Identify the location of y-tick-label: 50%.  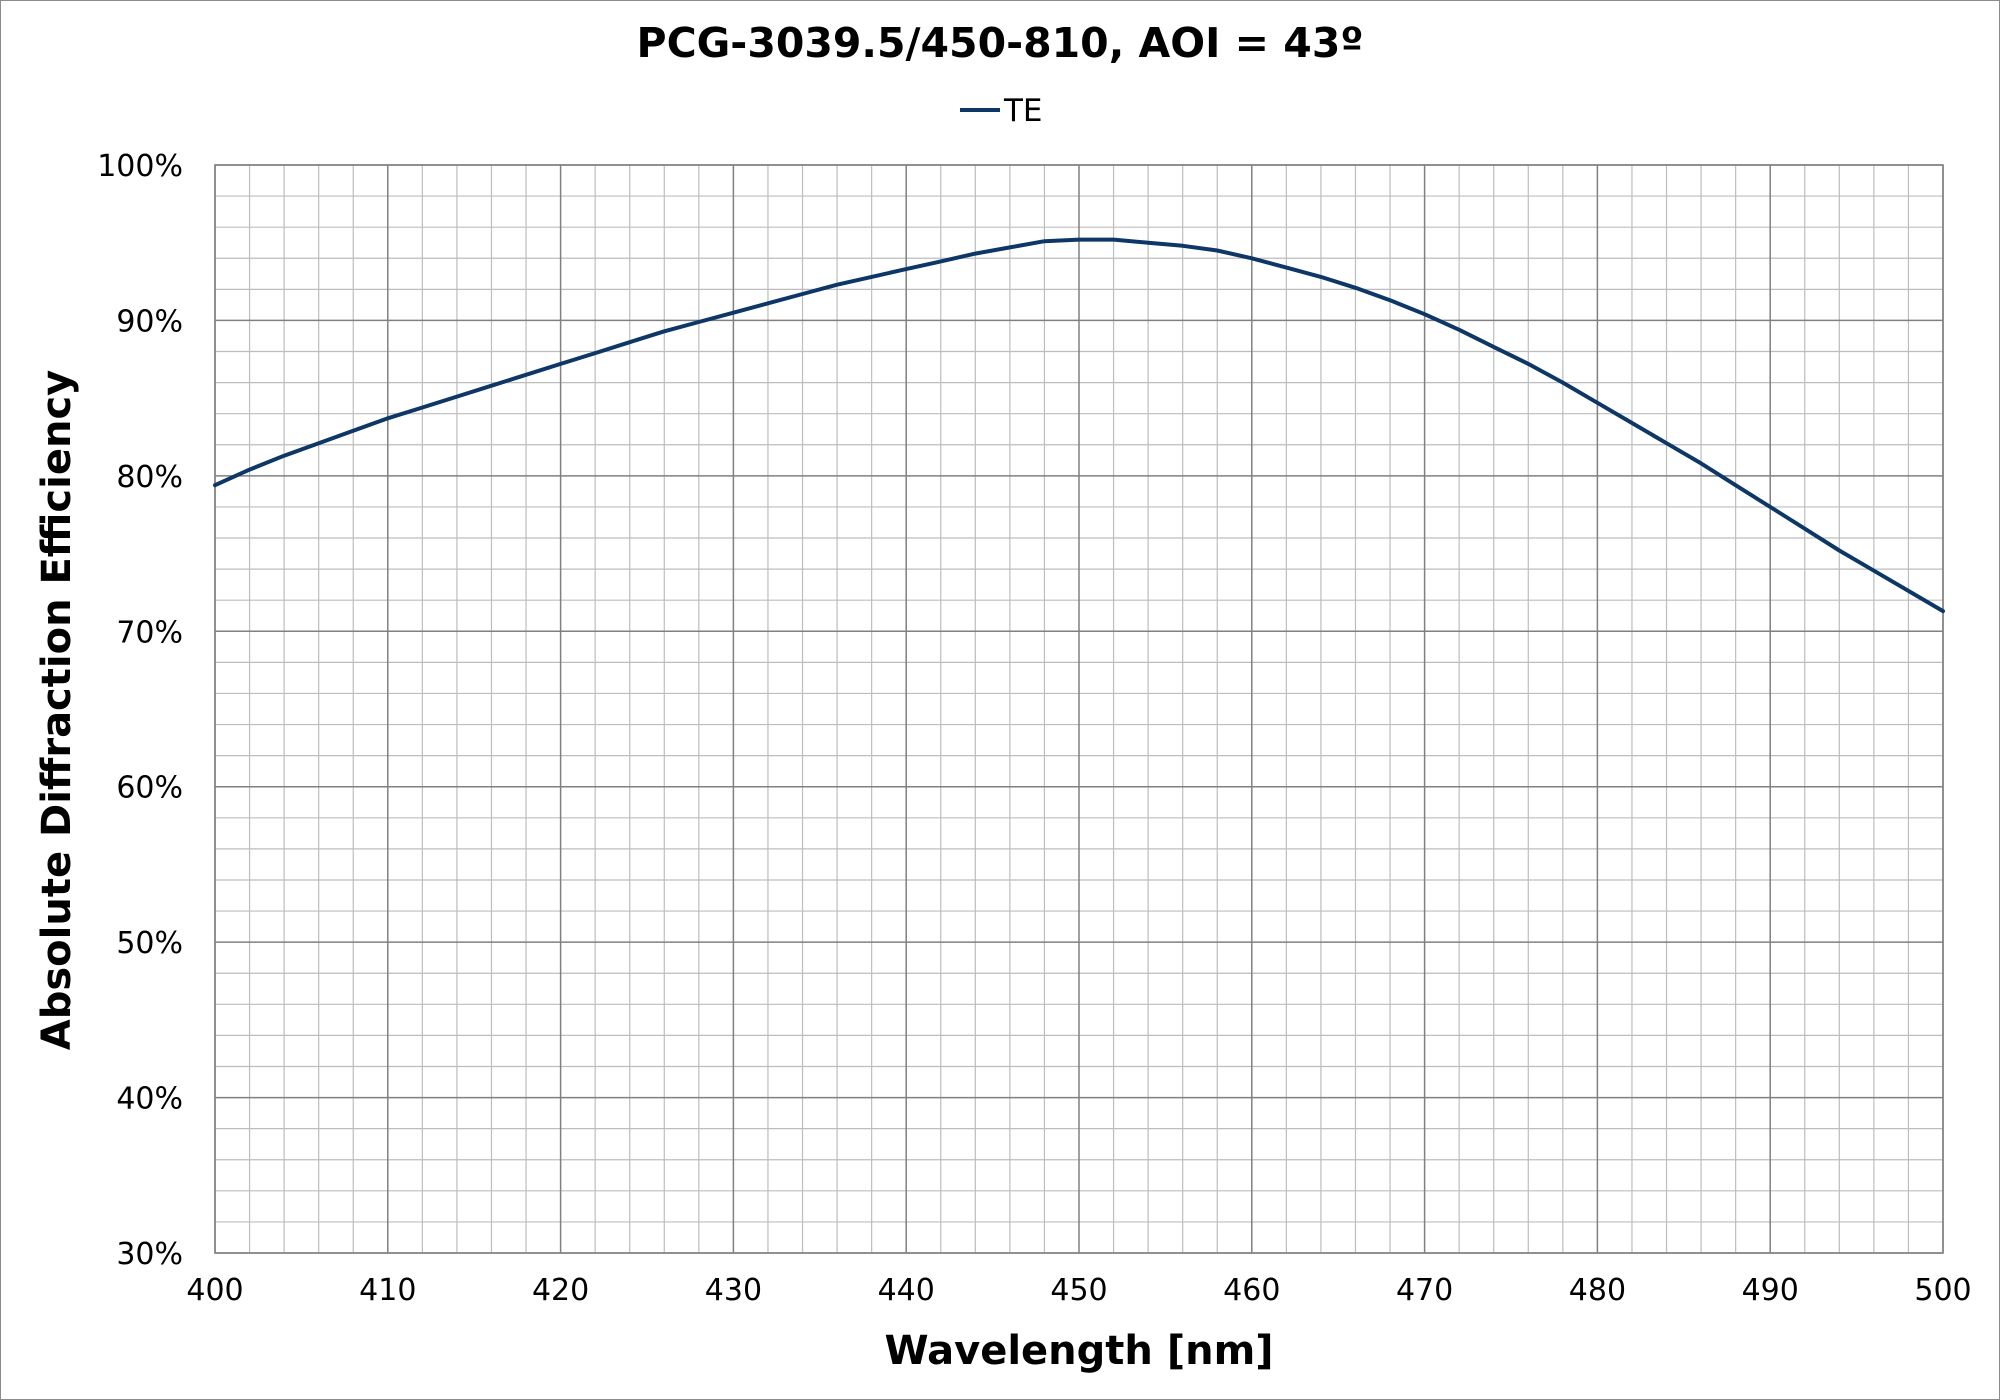
(149, 943).